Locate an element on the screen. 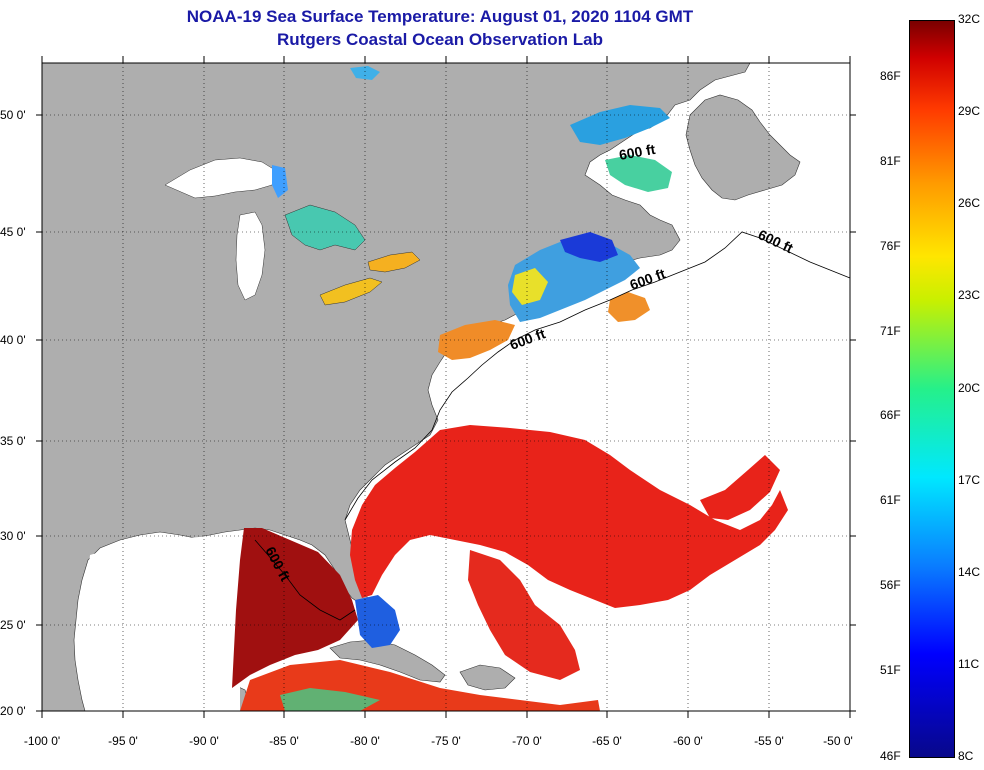  lon-label-90: -90 0' is located at coordinates (204, 741).